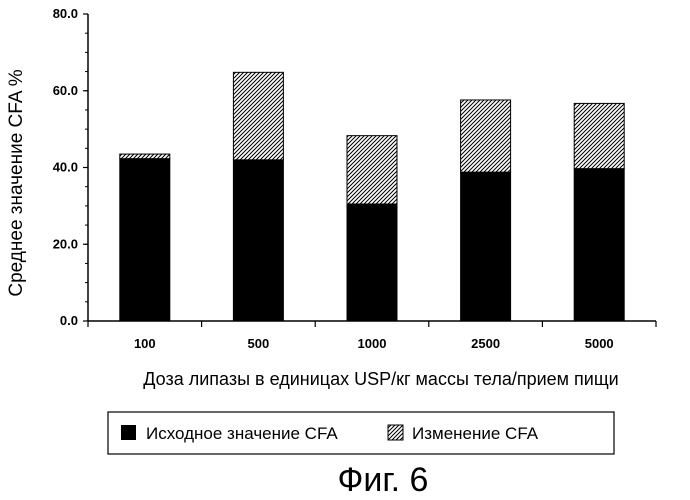 Image resolution: width=690 pixels, height=500 pixels. What do you see at coordinates (16, 182) in the screenshot?
I see `y-axis-title: Среднее значение CFA %` at bounding box center [16, 182].